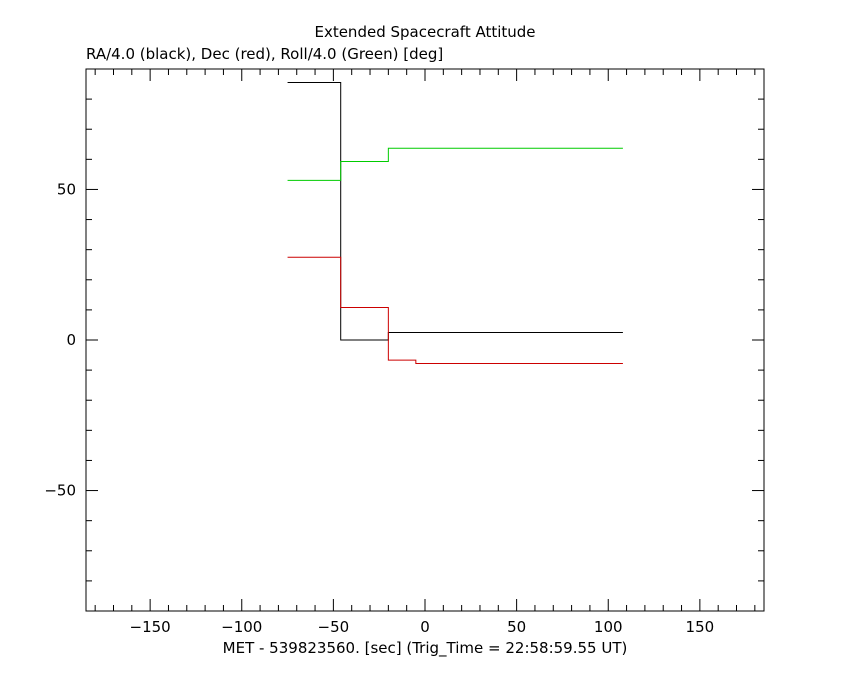  Describe the element at coordinates (516, 627) in the screenshot. I see `x-tick-label: 50` at that location.